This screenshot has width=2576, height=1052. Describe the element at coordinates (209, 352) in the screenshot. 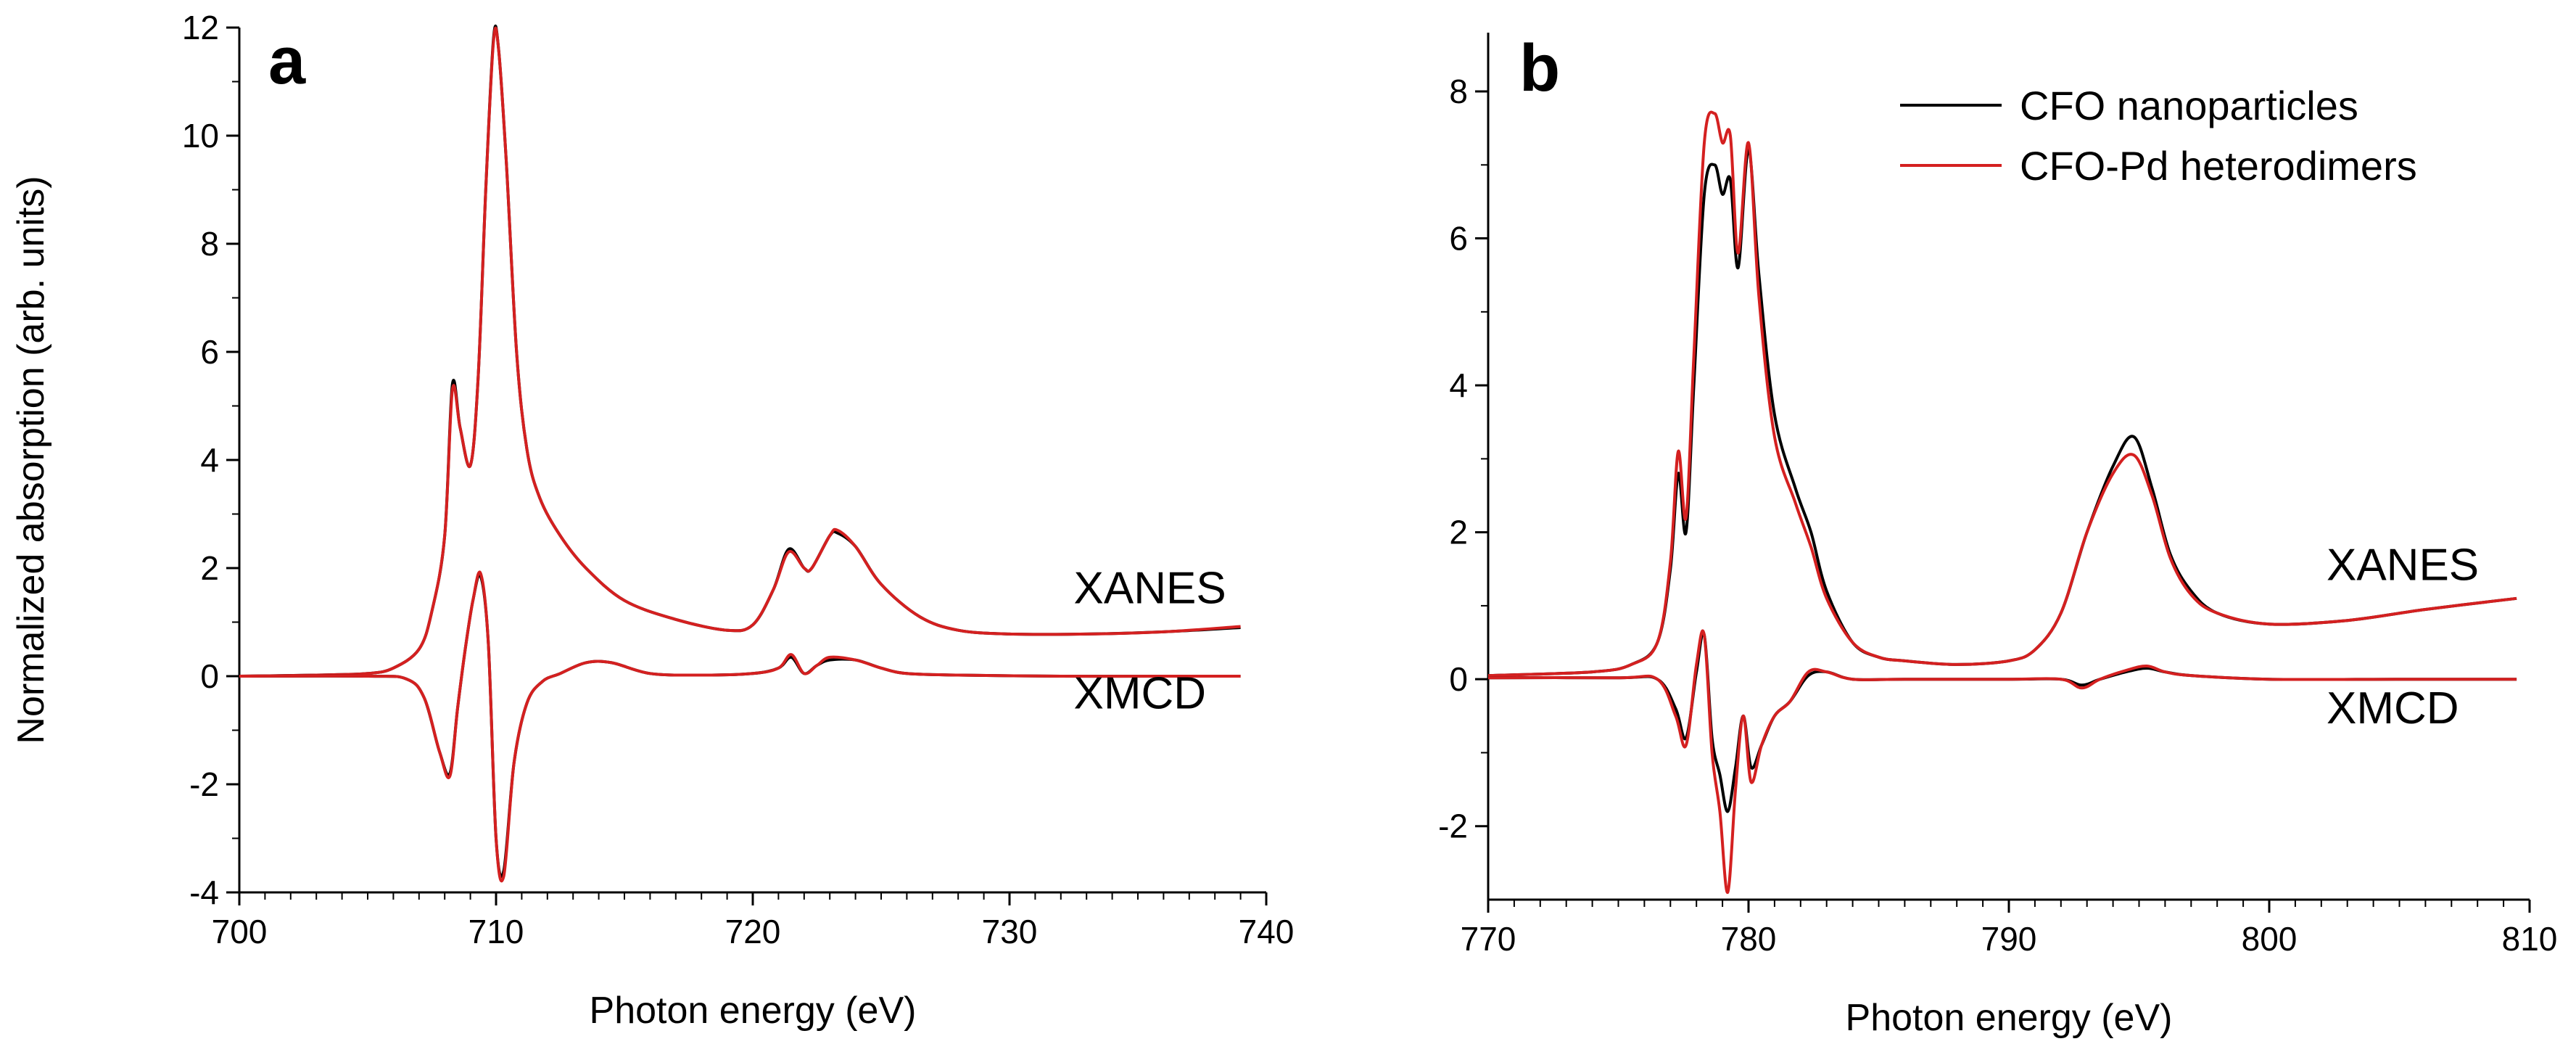

I see `y-tick-label-a-6: 6` at that location.